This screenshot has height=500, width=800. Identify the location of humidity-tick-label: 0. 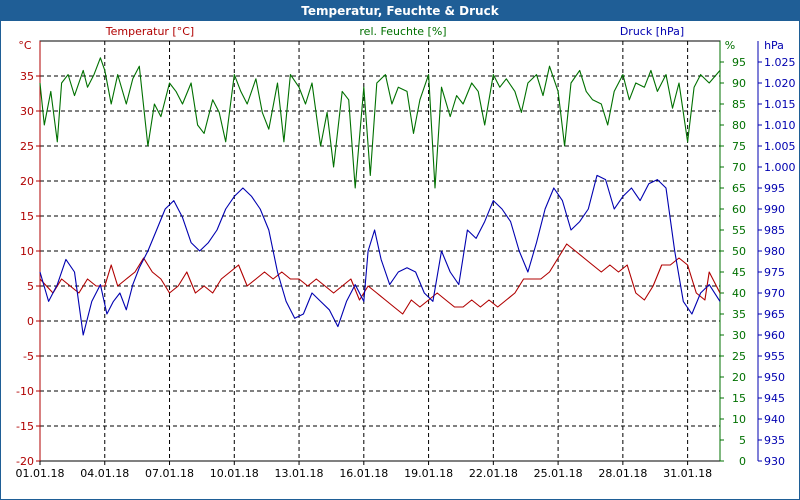
(742, 461).